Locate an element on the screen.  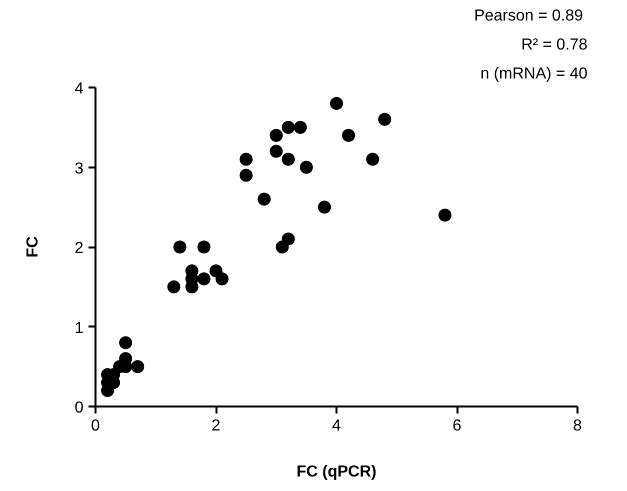
x-tick-label: 8 is located at coordinates (577, 426).